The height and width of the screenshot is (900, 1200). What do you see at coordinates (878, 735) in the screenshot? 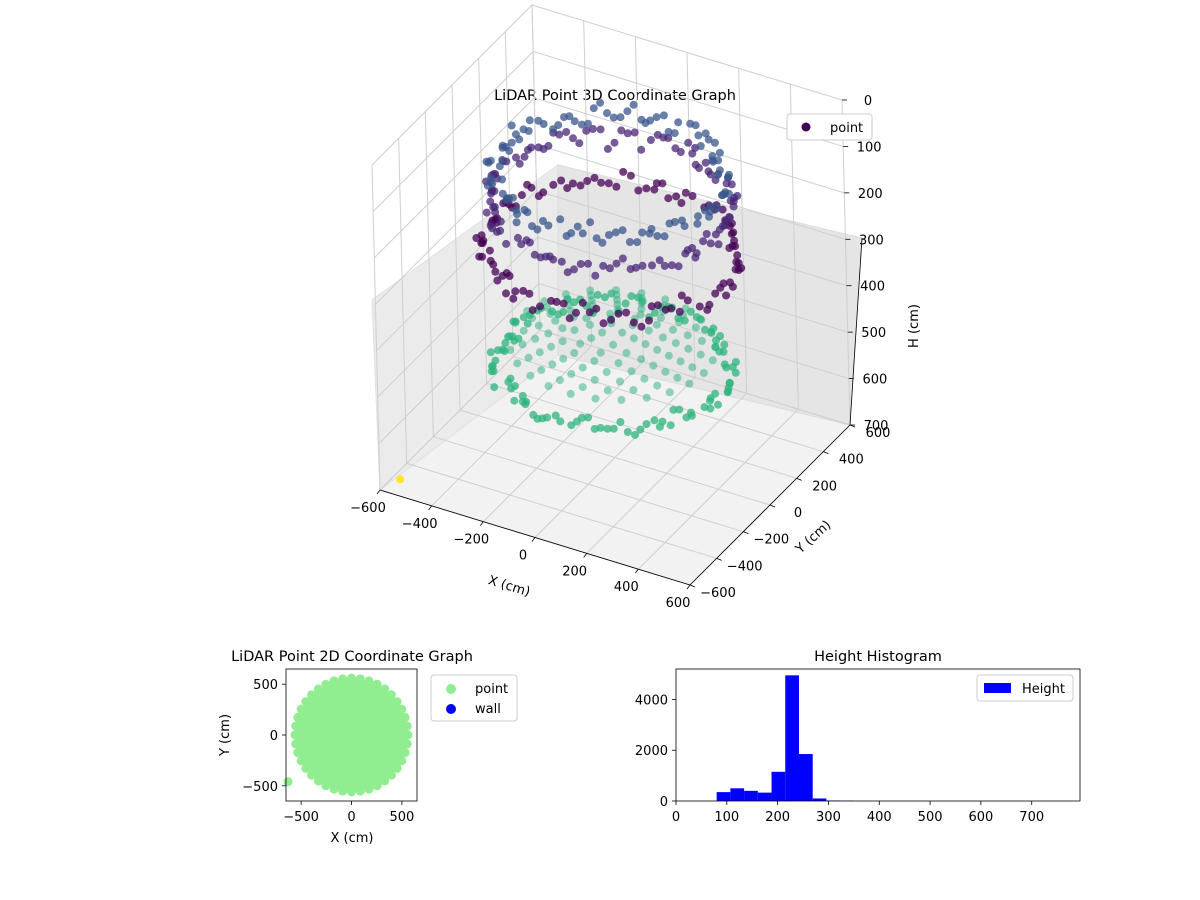
I see `plot-frame-histogram` at bounding box center [878, 735].